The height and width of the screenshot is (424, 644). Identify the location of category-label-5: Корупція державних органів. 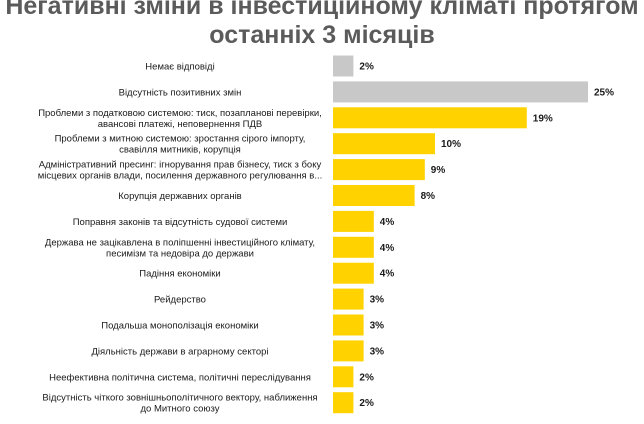
(179, 196).